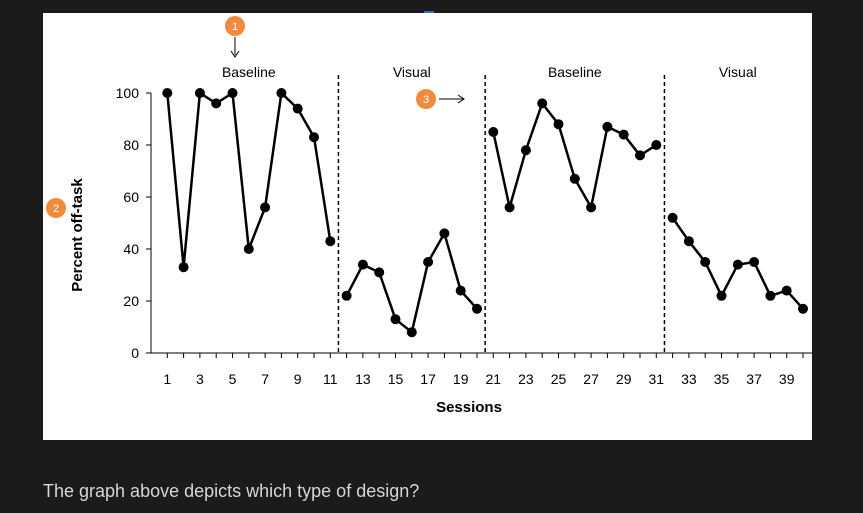 This screenshot has width=863, height=513. I want to click on annotation-number: 1, so click(235, 27).